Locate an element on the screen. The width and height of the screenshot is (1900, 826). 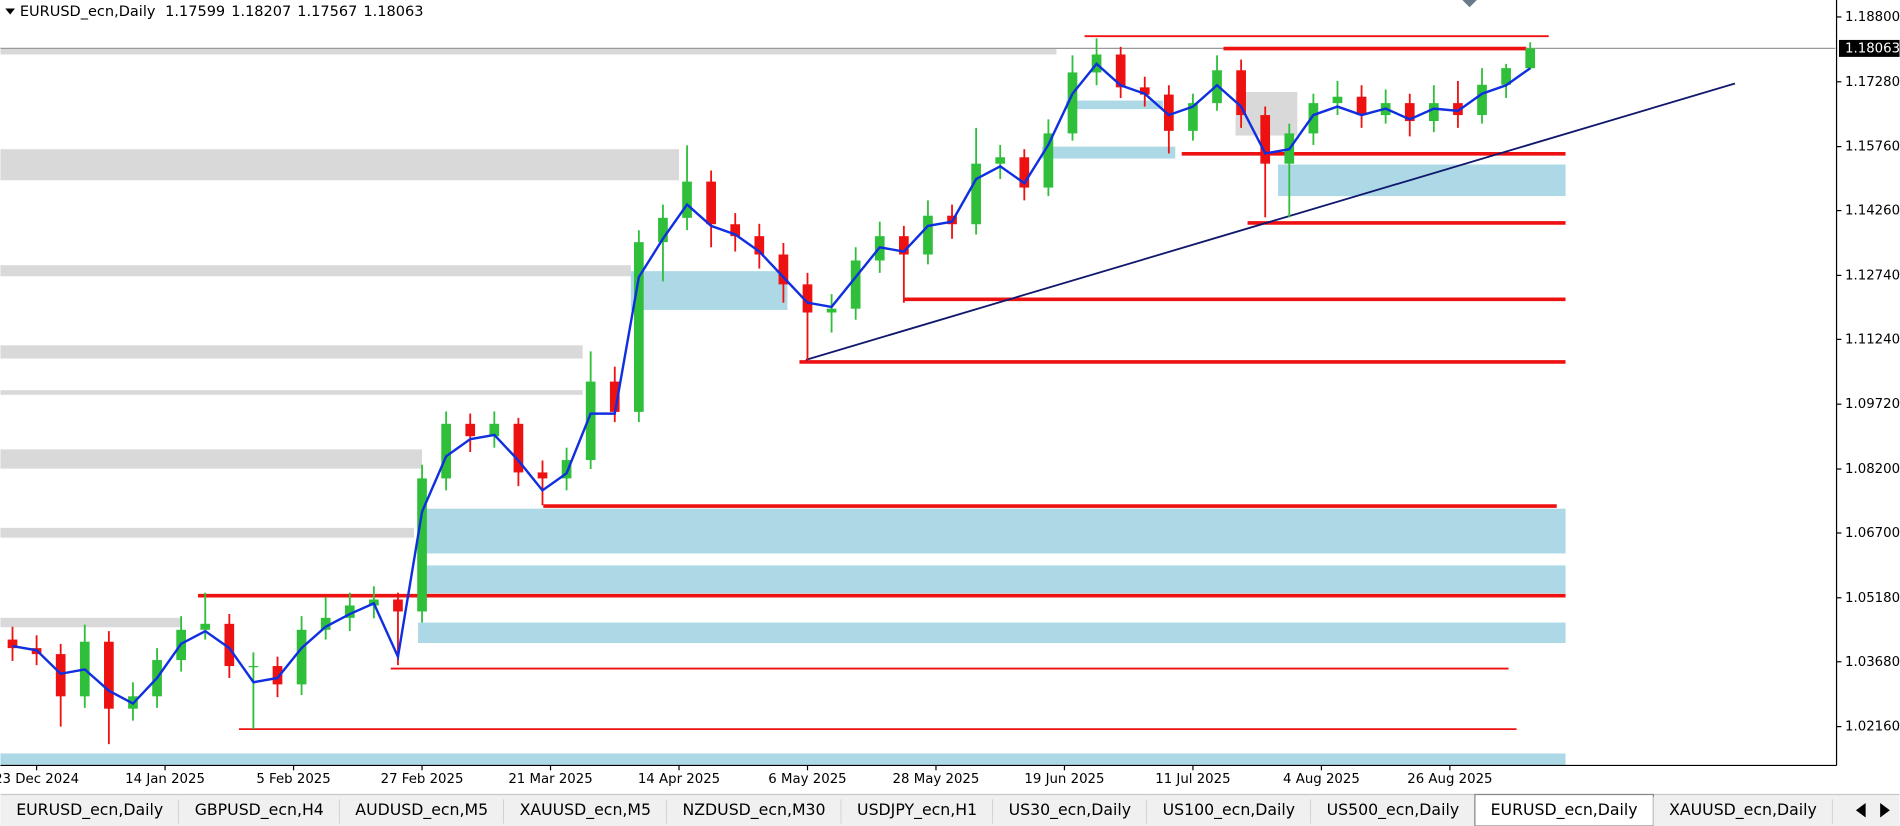
y-tick-label: 1.18800 is located at coordinates (1872, 17).